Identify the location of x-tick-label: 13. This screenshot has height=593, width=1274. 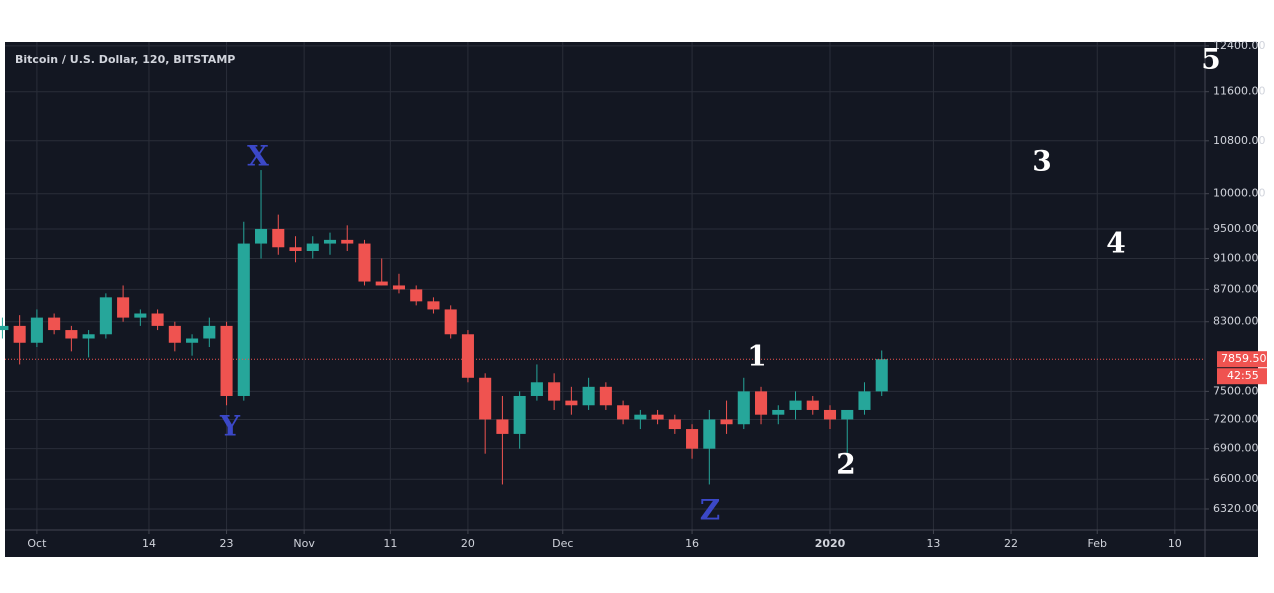
(933, 543).